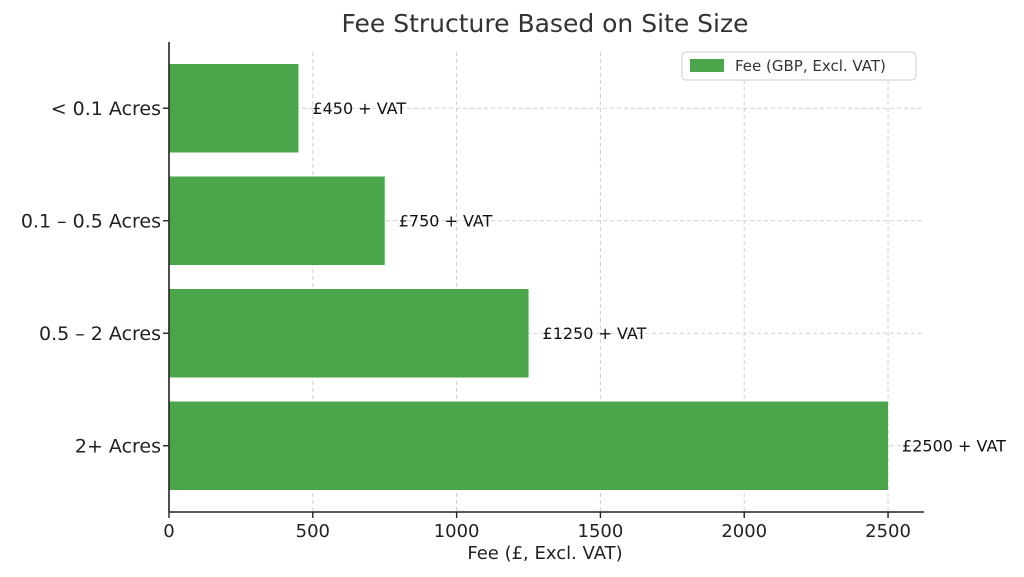 The image size is (1024, 577). What do you see at coordinates (91, 221) in the screenshot?
I see `y-tick-label: 0.1 – 0.5 Acres` at bounding box center [91, 221].